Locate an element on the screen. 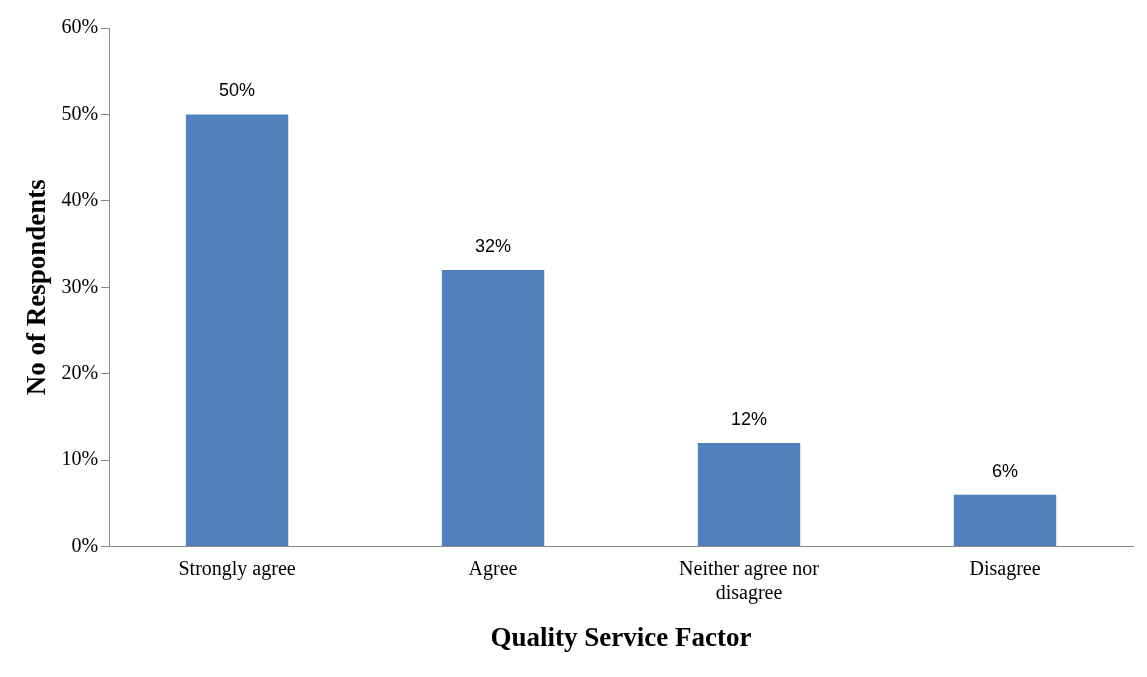 The image size is (1147, 677). y-tick-label: 40% is located at coordinates (80, 199).